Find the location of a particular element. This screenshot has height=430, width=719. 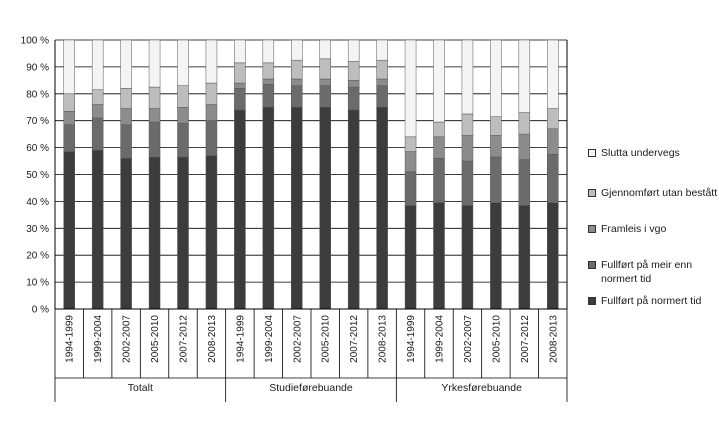

y-tick-label: 40 % is located at coordinates (37, 202).